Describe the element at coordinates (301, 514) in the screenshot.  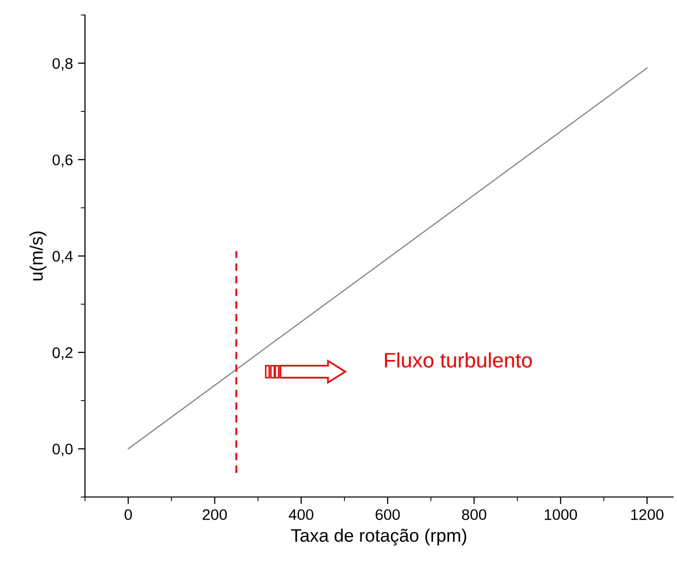
I see `x-tick-label: 400` at that location.